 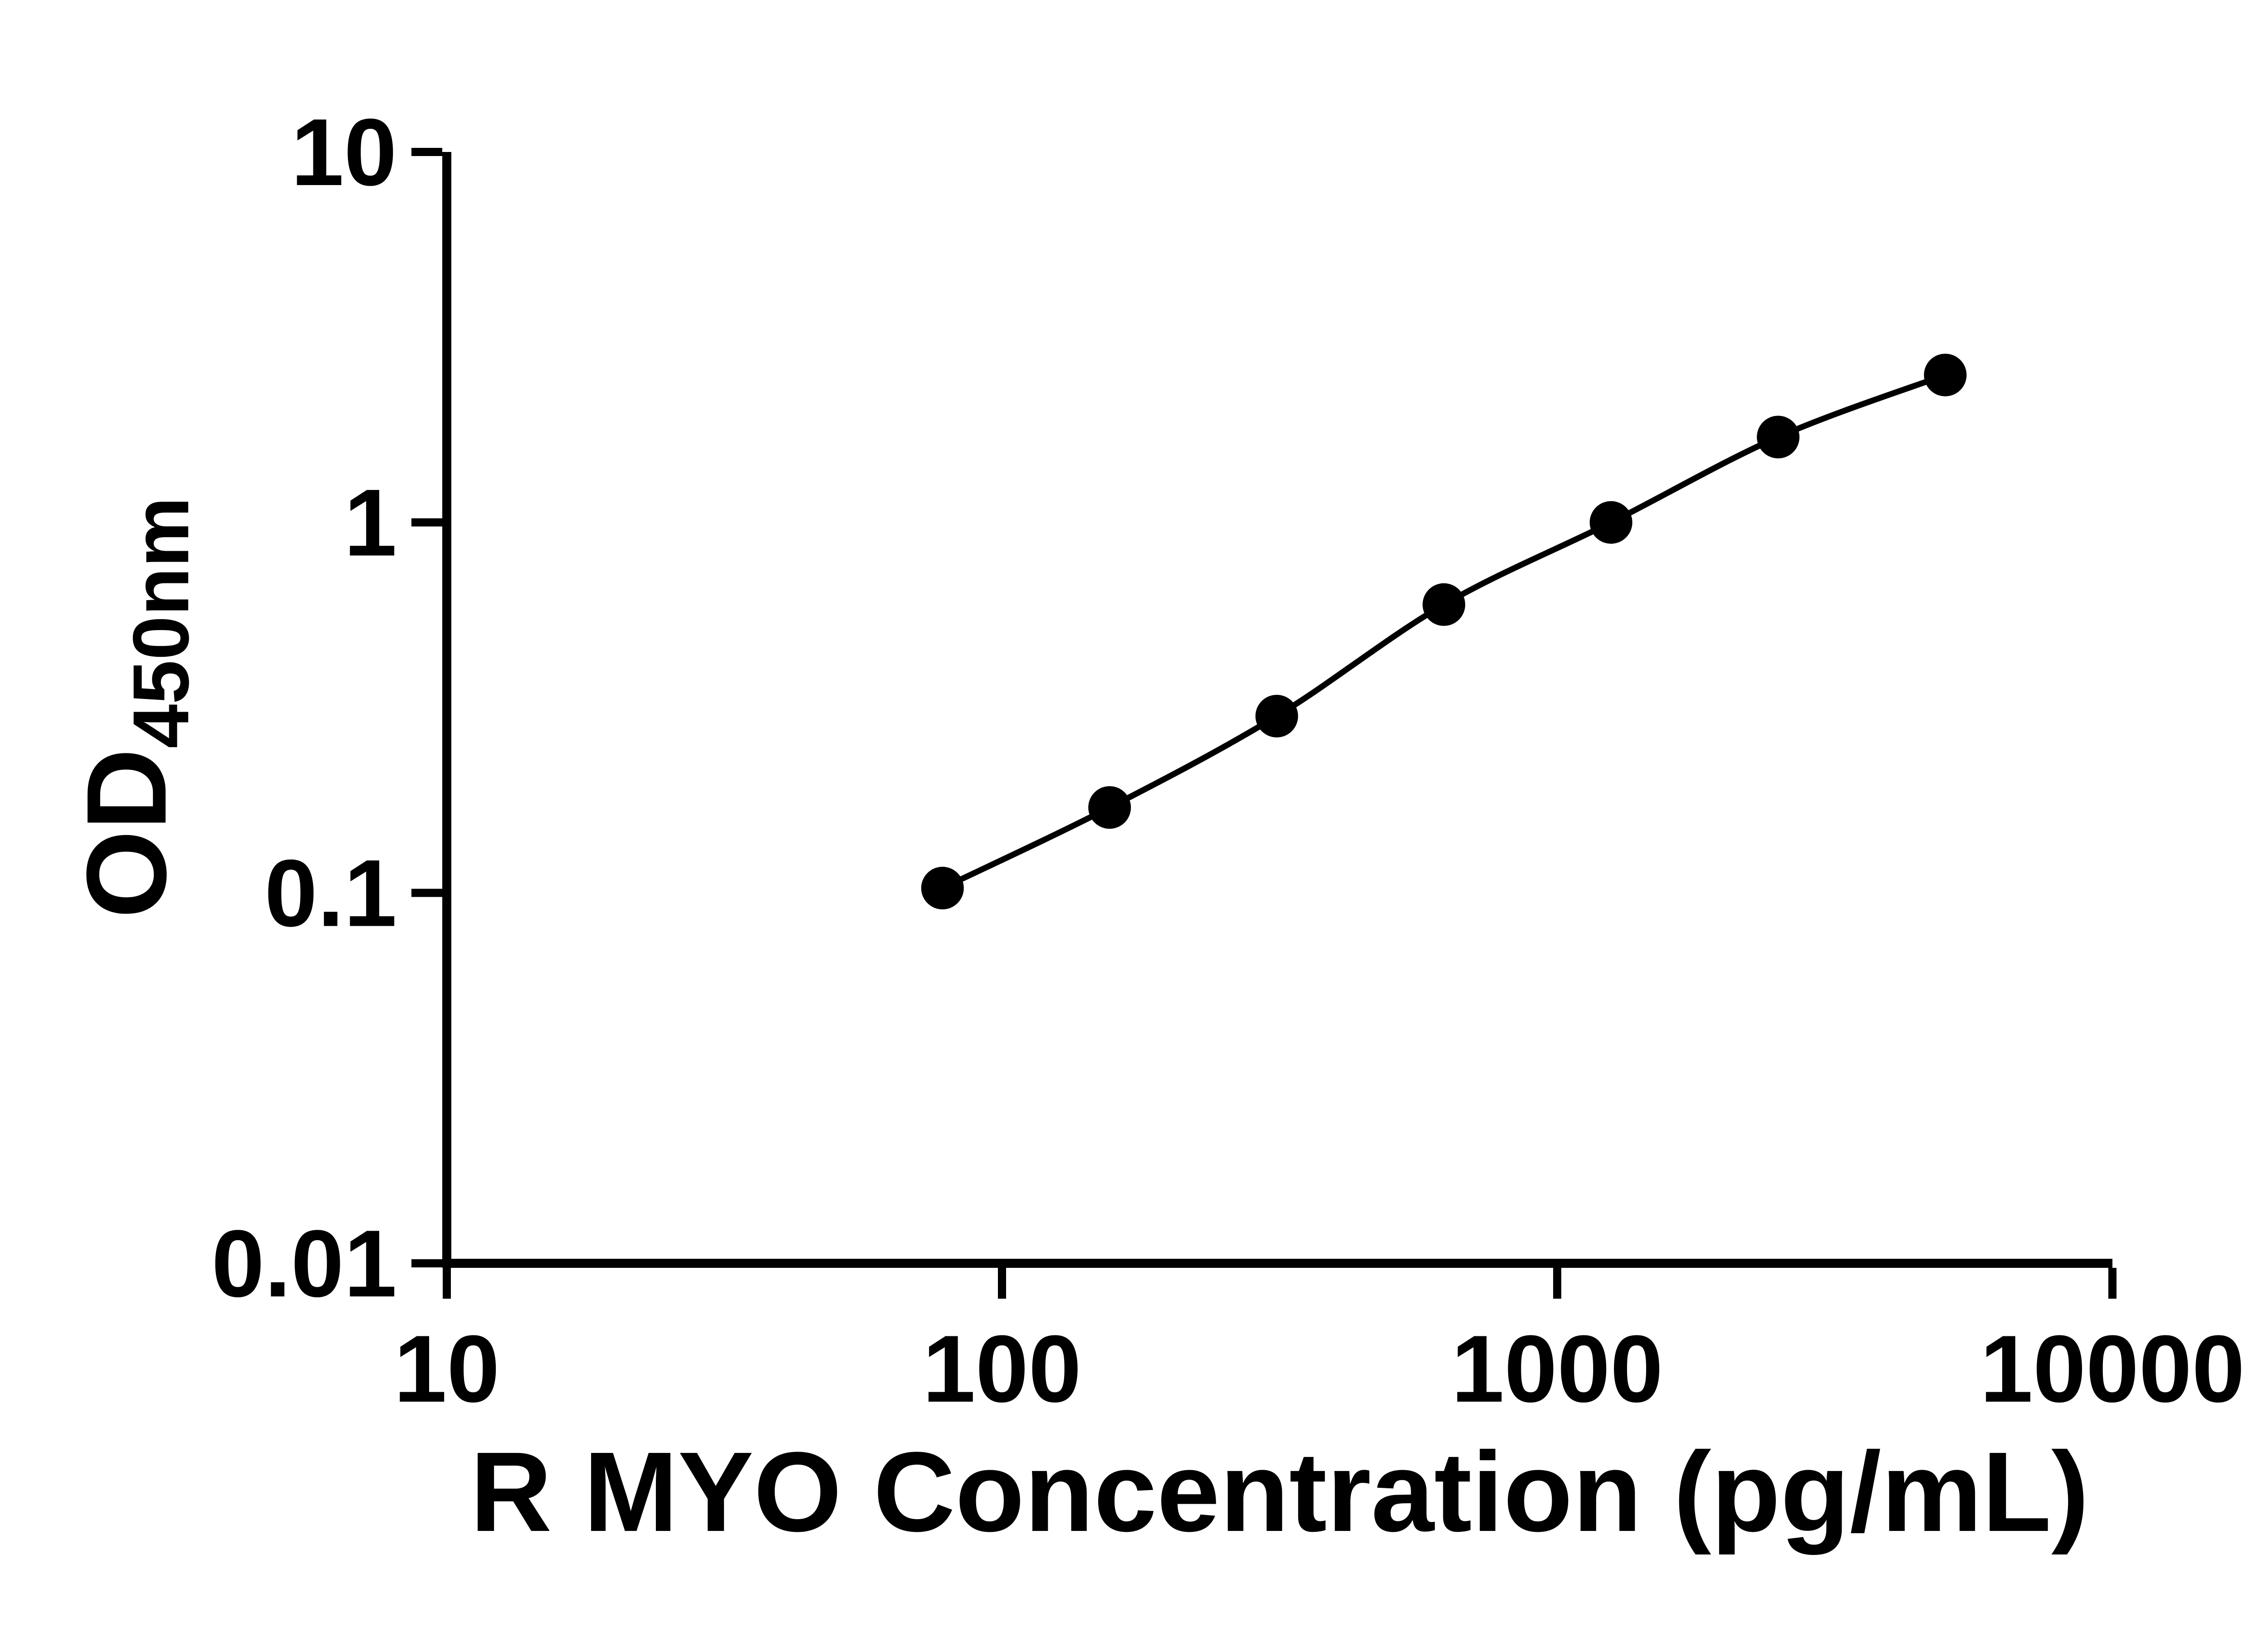 I want to click on y-tick-label: 10, so click(x=344, y=152).